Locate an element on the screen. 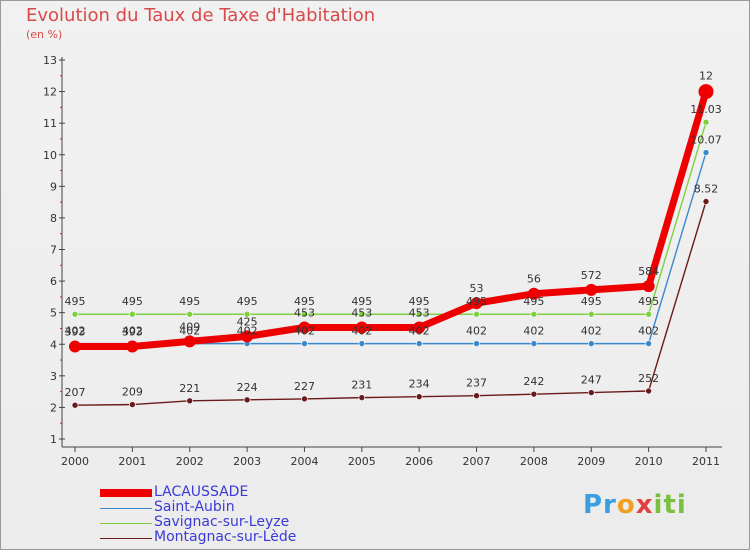 Image resolution: width=750 pixels, height=550 pixels. x-tick-label: 2009 is located at coordinates (591, 461).